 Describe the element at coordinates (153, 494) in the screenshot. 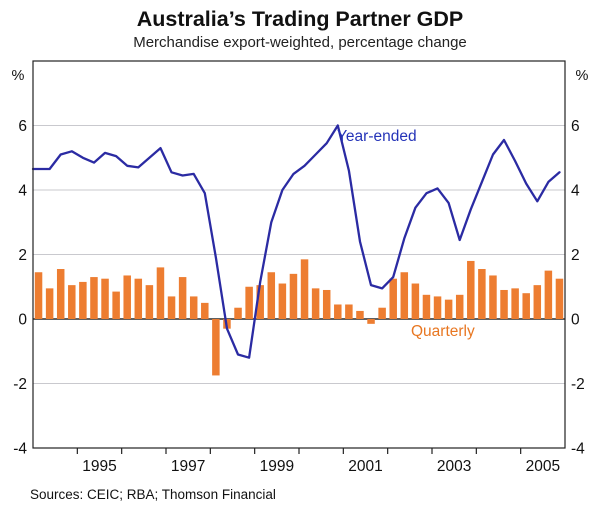

I see `sources-note: Sources: CEIC; RBA; Thomson Financial` at that location.